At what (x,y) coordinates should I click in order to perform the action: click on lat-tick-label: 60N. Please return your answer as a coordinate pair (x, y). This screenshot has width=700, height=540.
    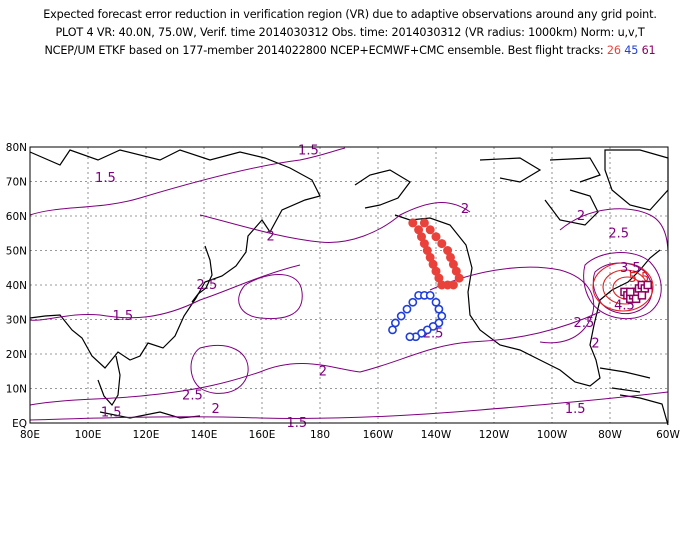
    Looking at the image, I should click on (16, 217).